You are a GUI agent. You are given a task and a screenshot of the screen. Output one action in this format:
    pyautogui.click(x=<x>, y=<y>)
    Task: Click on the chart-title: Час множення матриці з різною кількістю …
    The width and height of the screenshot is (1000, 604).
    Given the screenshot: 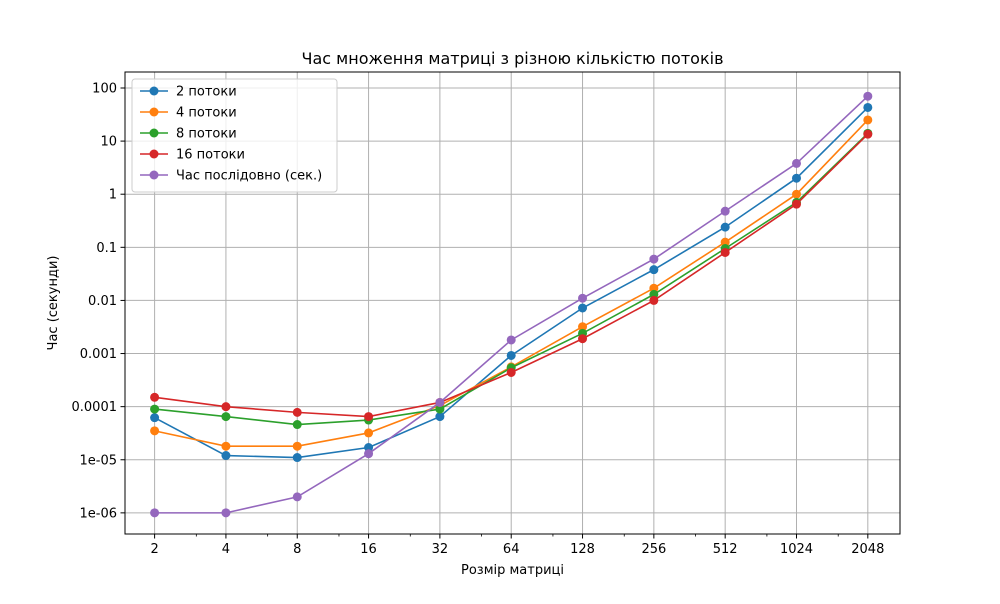 What is the action you would take?
    pyautogui.click(x=513, y=58)
    